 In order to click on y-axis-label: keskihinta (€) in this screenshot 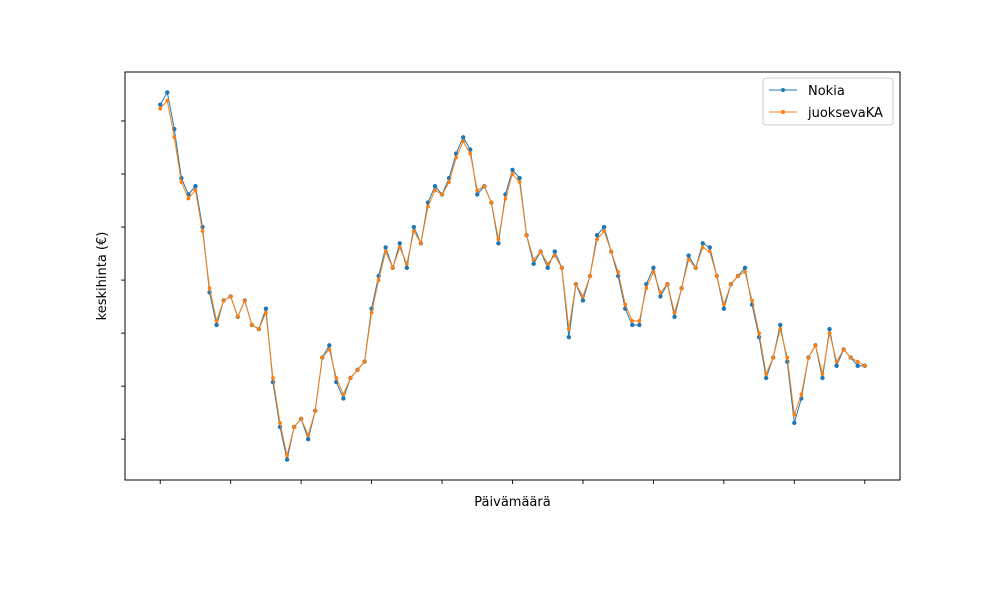, I will do `click(102, 276)`.